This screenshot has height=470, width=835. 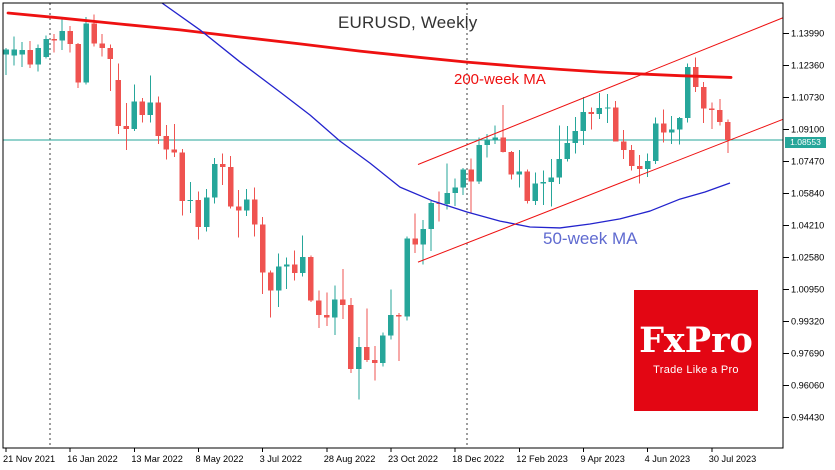 What do you see at coordinates (807, 386) in the screenshot?
I see `price-axis-label: 0.96060` at bounding box center [807, 386].